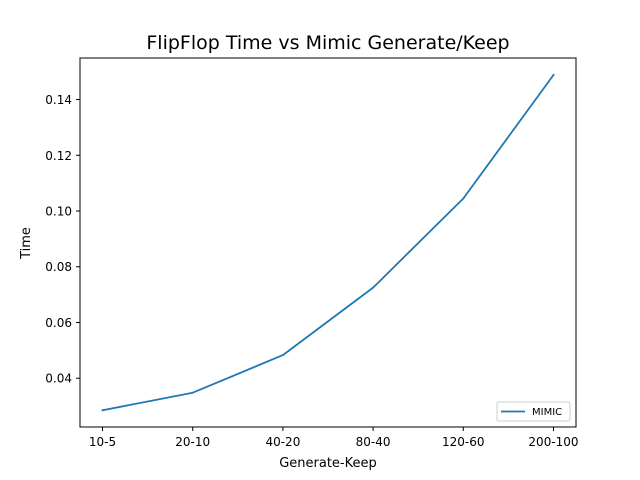  What do you see at coordinates (58, 267) in the screenshot?
I see `y-tick-label: 0.08` at bounding box center [58, 267].